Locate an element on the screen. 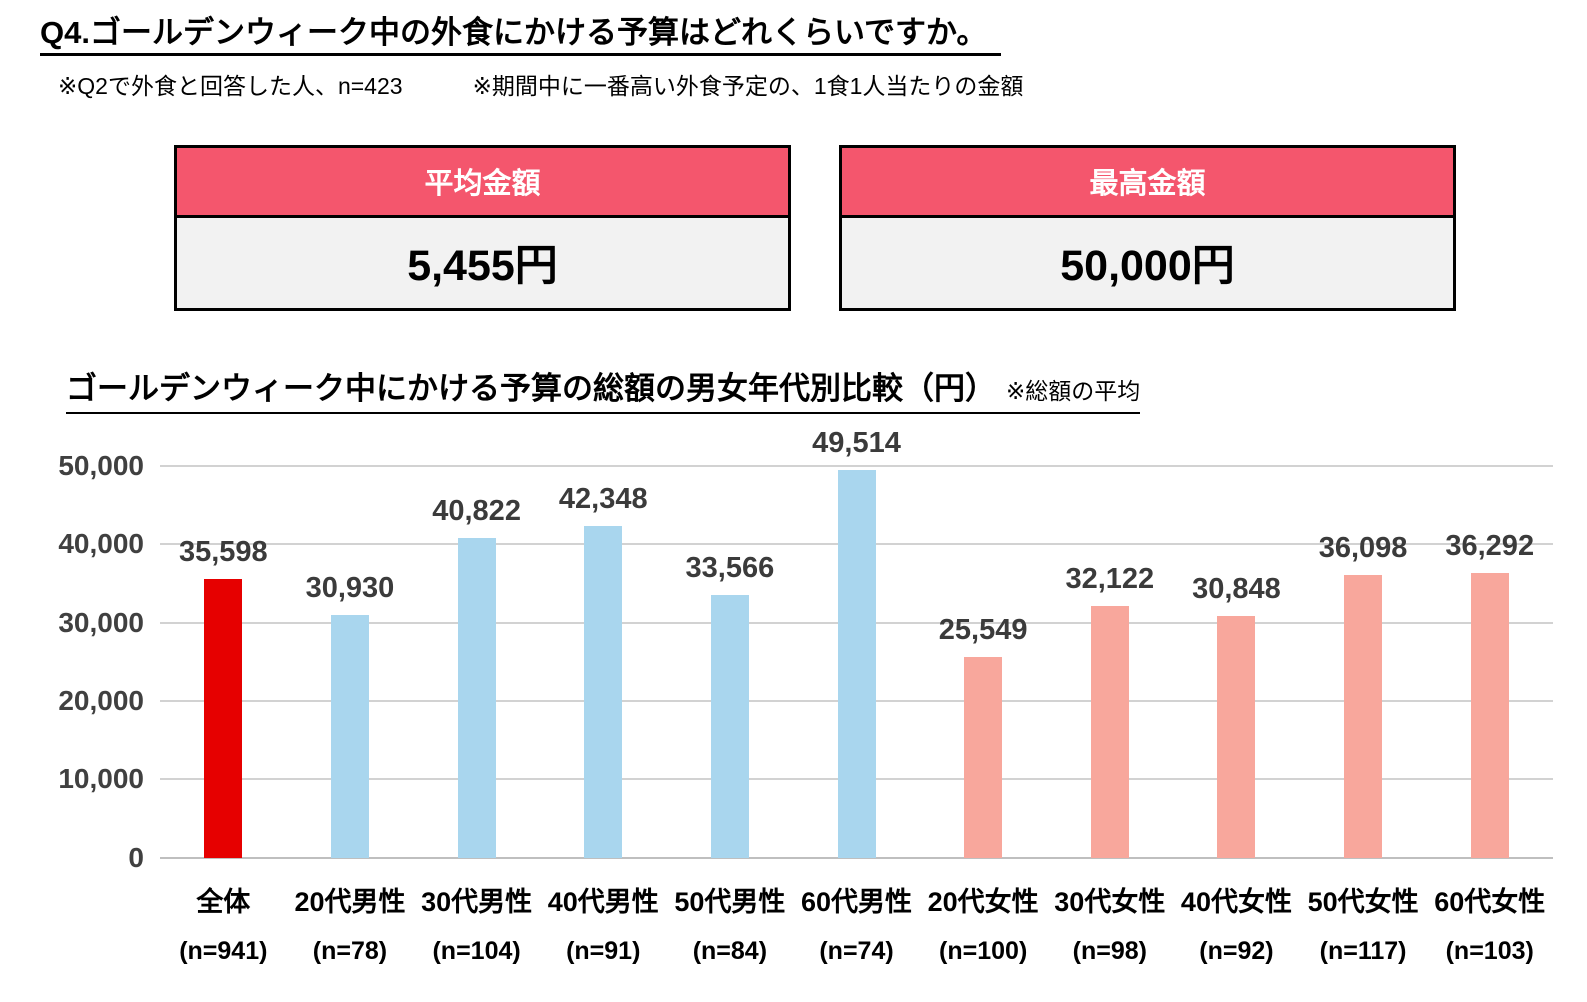 This screenshot has width=1587, height=1002. bar-value-label: 30,848 is located at coordinates (1236, 588).